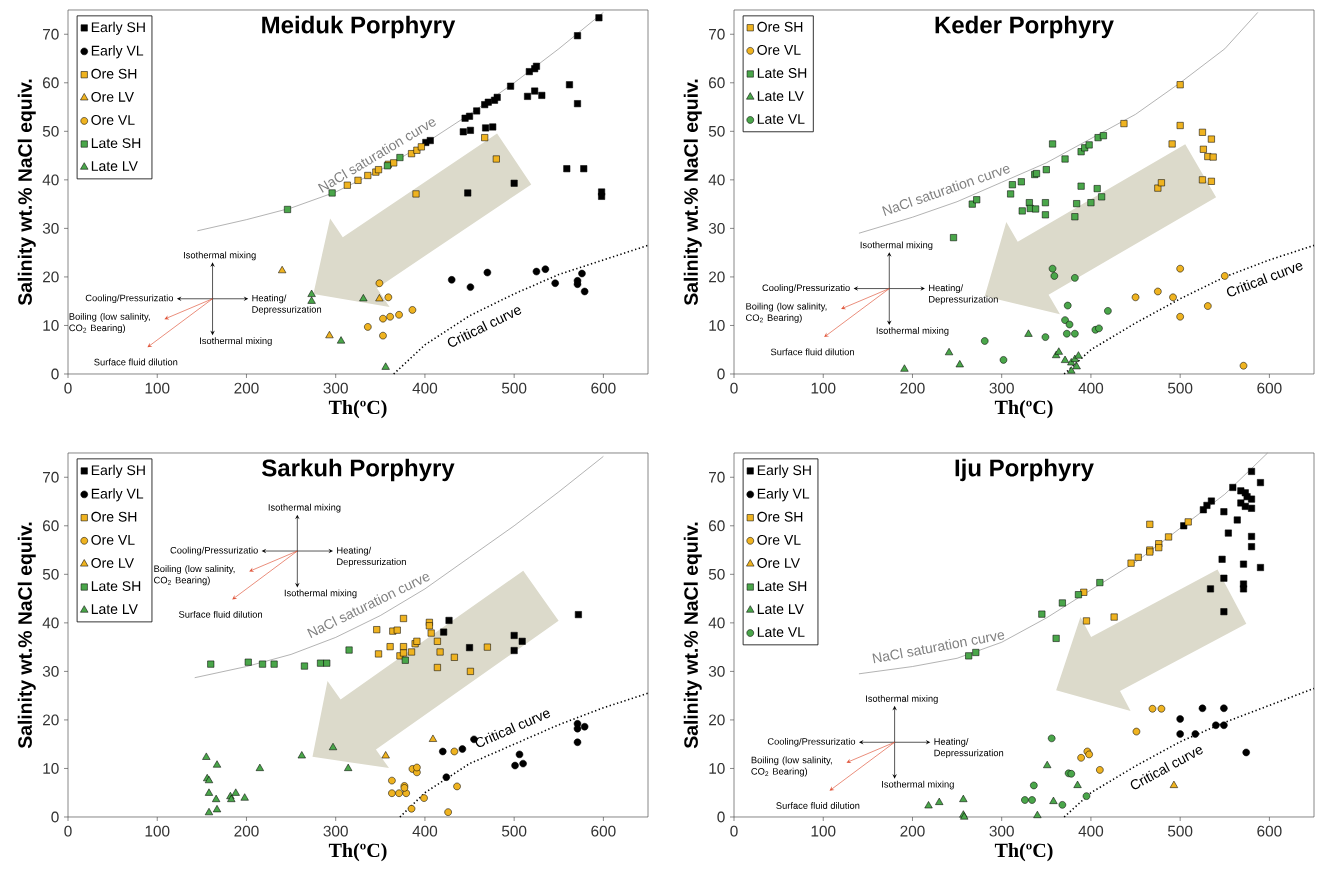 The image size is (1320, 881). What do you see at coordinates (359, 27) in the screenshot?
I see `chart-title: Meiduk Porphyry` at bounding box center [359, 27].